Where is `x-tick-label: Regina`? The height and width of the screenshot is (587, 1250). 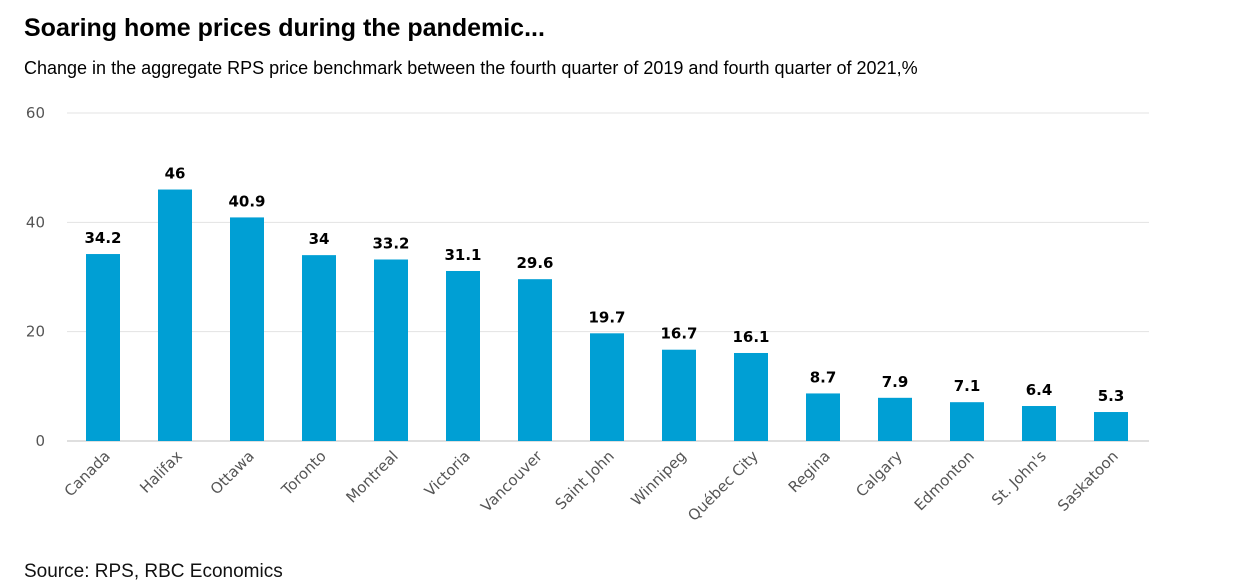
x-tick-label: Regina is located at coordinates (809, 471).